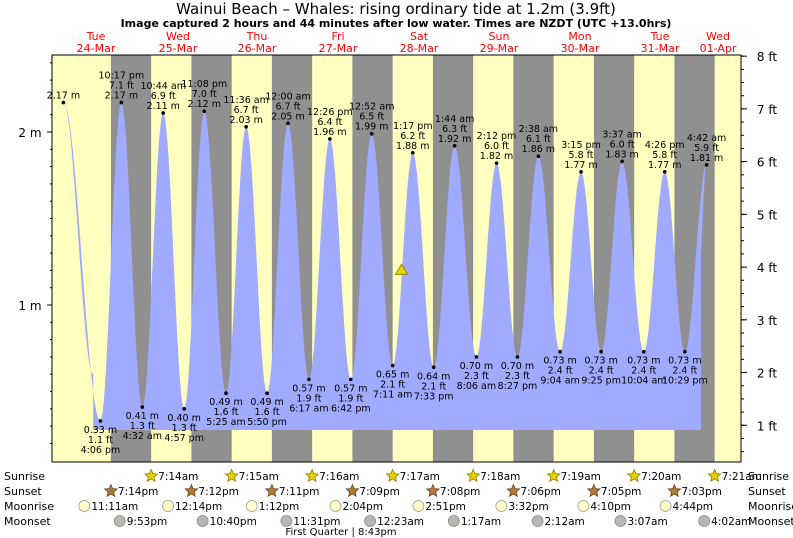 This screenshot has width=793, height=538. What do you see at coordinates (63, 96) in the screenshot?
I see `high-tide-m: 2.17 m` at bounding box center [63, 96].